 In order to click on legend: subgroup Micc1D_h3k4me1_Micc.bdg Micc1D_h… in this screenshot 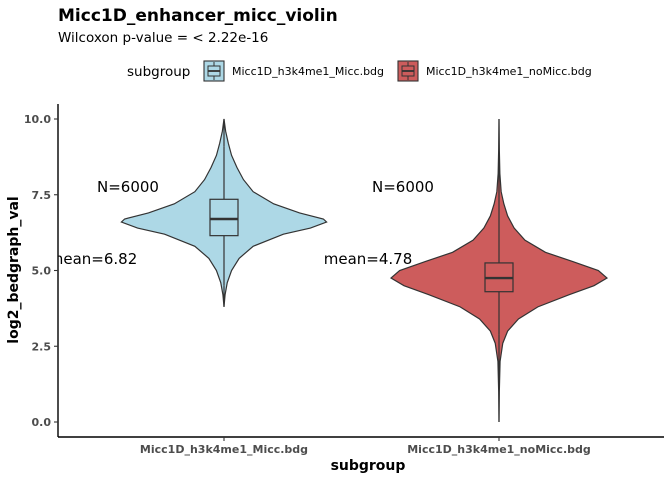, I will do `click(359, 71)`.